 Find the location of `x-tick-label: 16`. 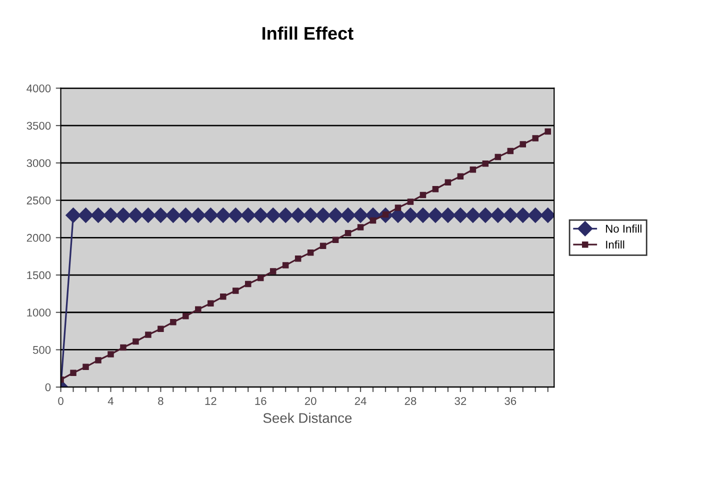

x-tick-label: 16 is located at coordinates (260, 401).